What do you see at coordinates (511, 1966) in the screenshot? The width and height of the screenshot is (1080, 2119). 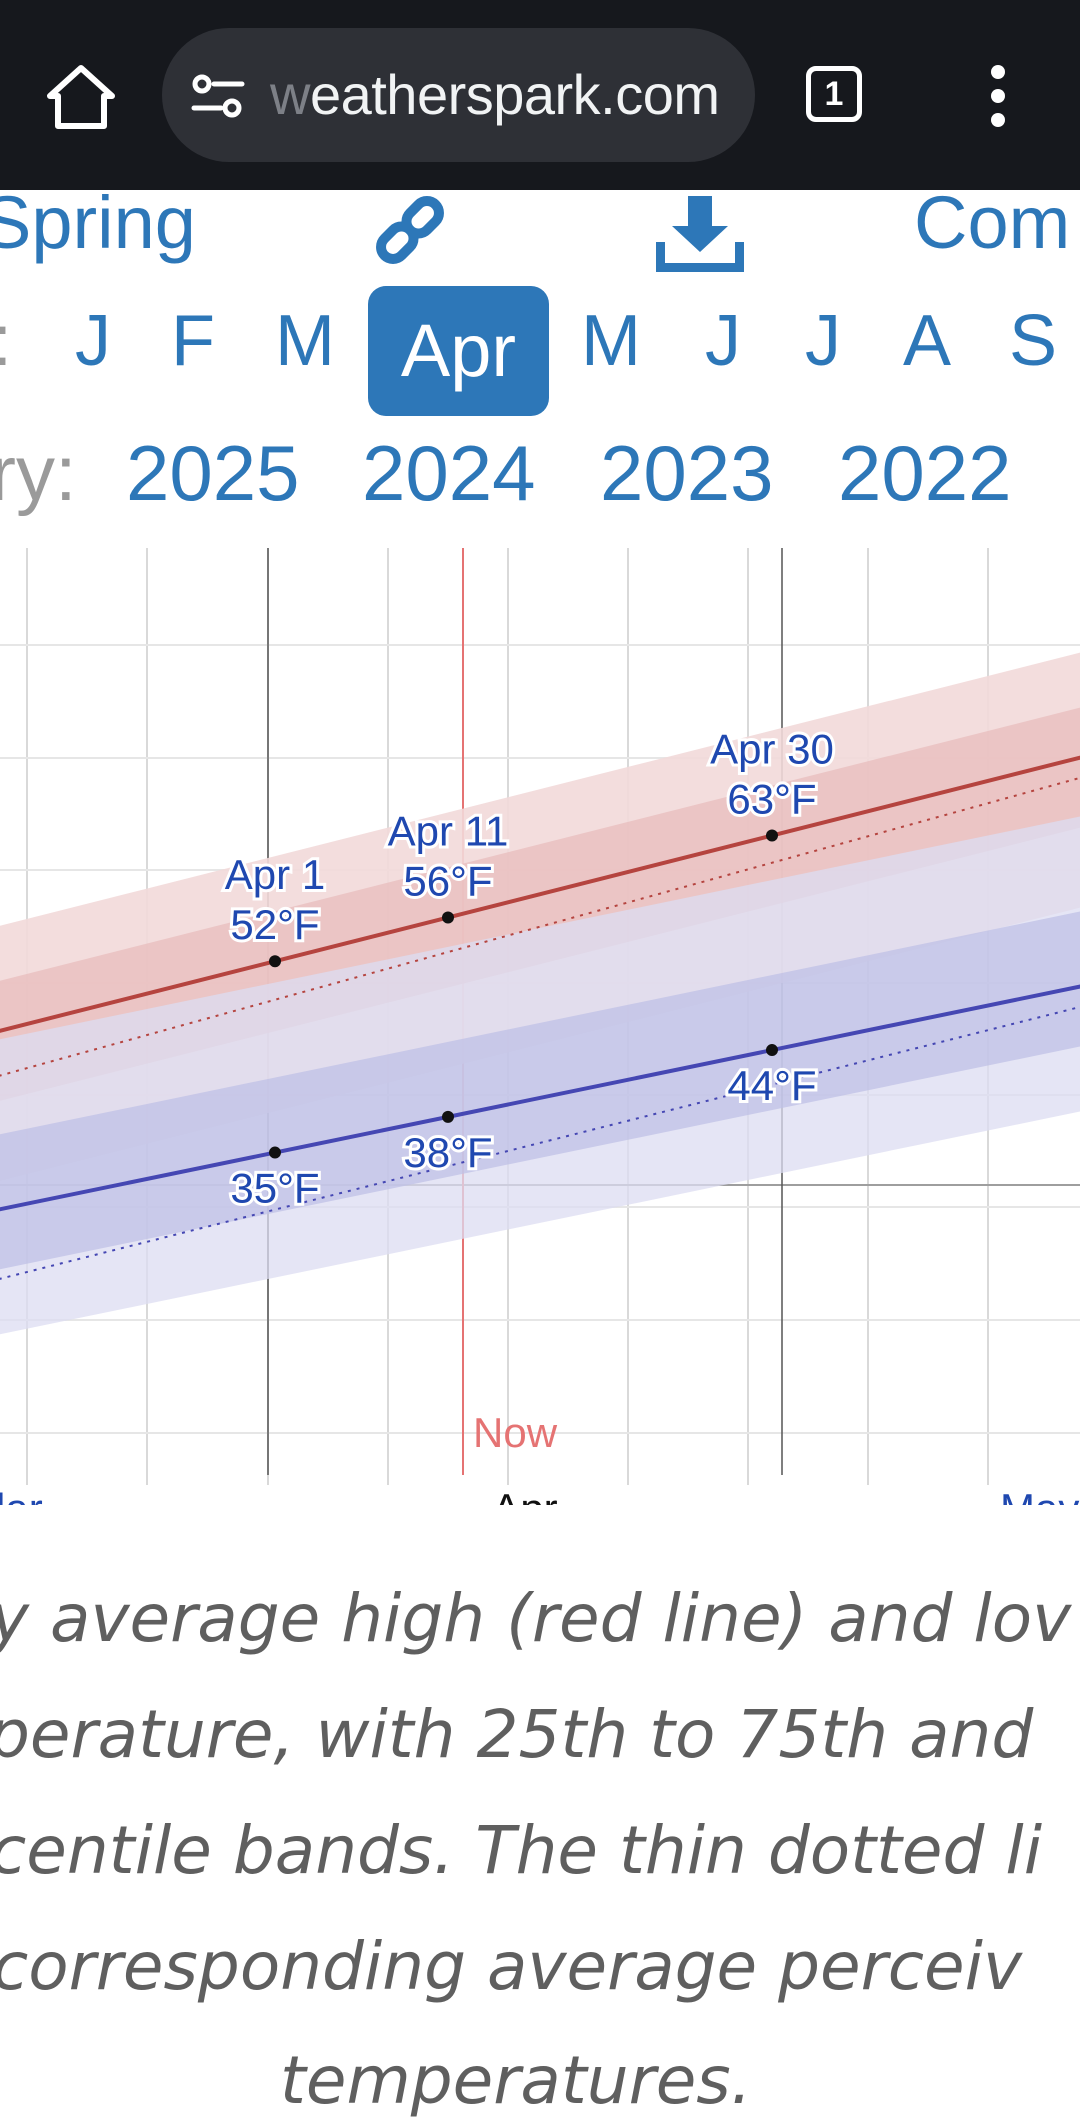 I see `caption-line-4: corresponding average perceiv` at bounding box center [511, 1966].